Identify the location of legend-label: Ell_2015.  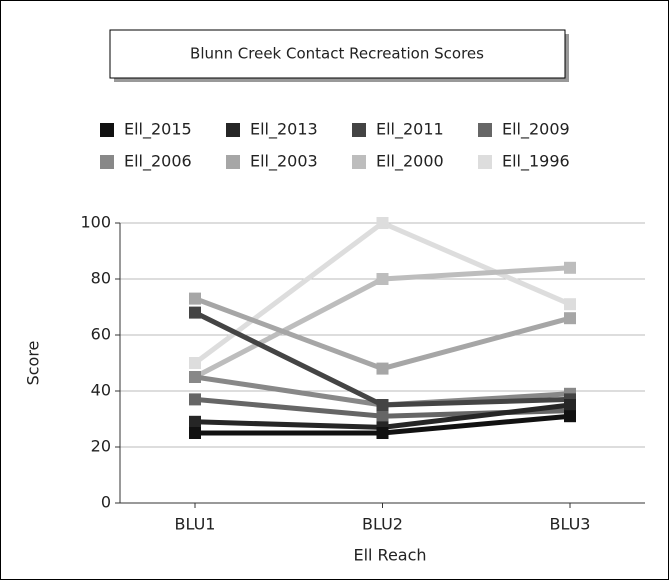
(158, 130).